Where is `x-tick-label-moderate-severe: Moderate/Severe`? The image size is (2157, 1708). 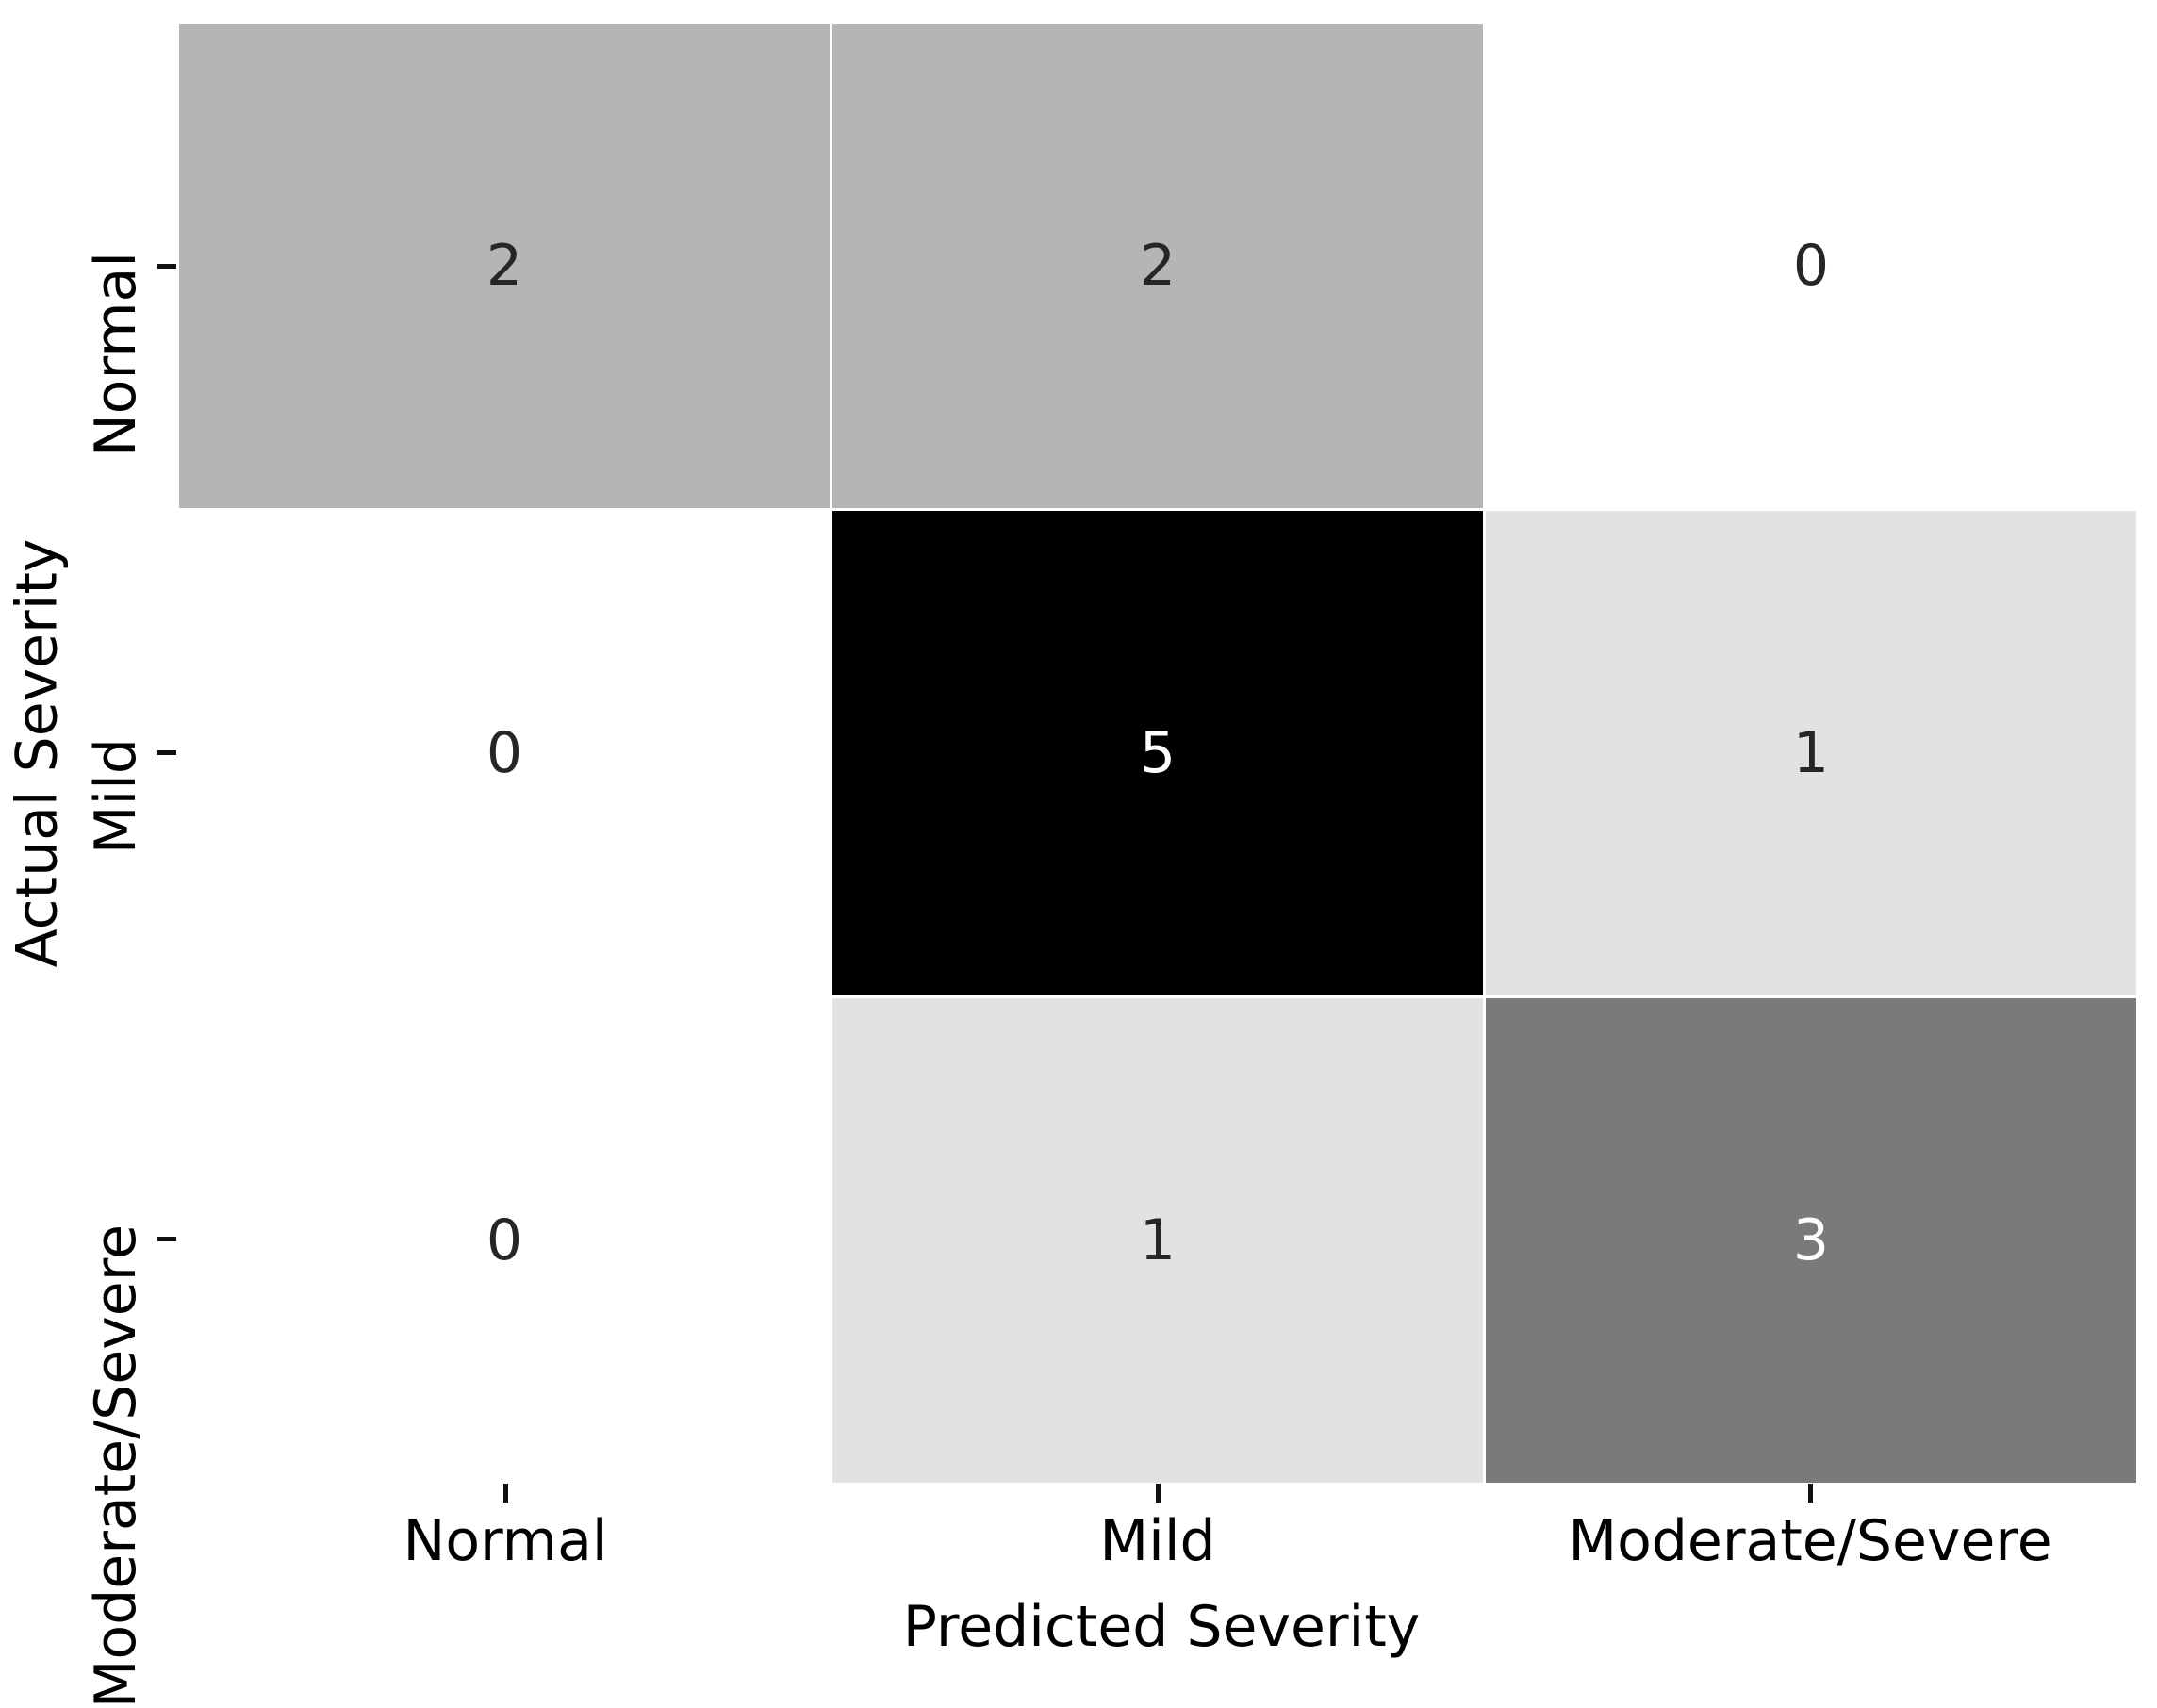 x-tick-label-moderate-severe: Moderate/Severe is located at coordinates (1810, 1541).